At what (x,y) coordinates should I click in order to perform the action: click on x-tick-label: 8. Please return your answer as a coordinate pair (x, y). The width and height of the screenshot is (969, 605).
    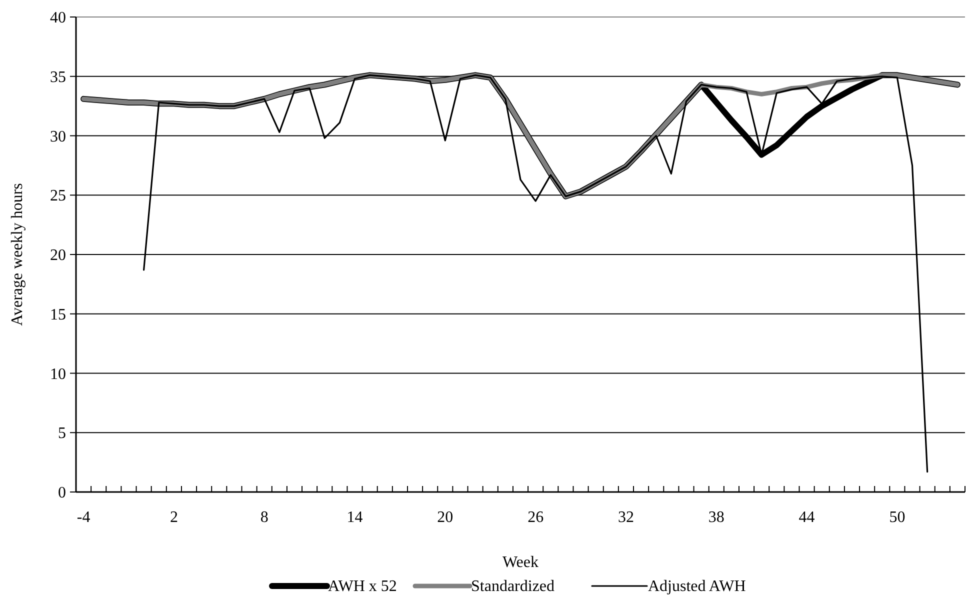
    Looking at the image, I should click on (264, 517).